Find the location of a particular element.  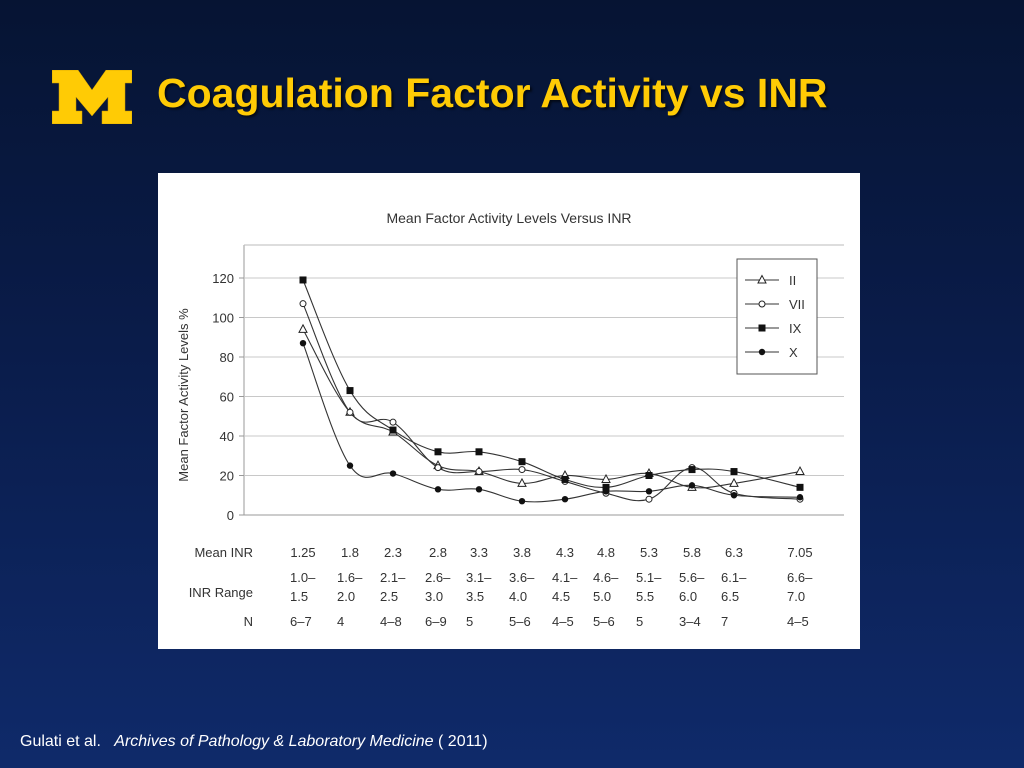

mean-inr-1: 1.8 is located at coordinates (350, 552).